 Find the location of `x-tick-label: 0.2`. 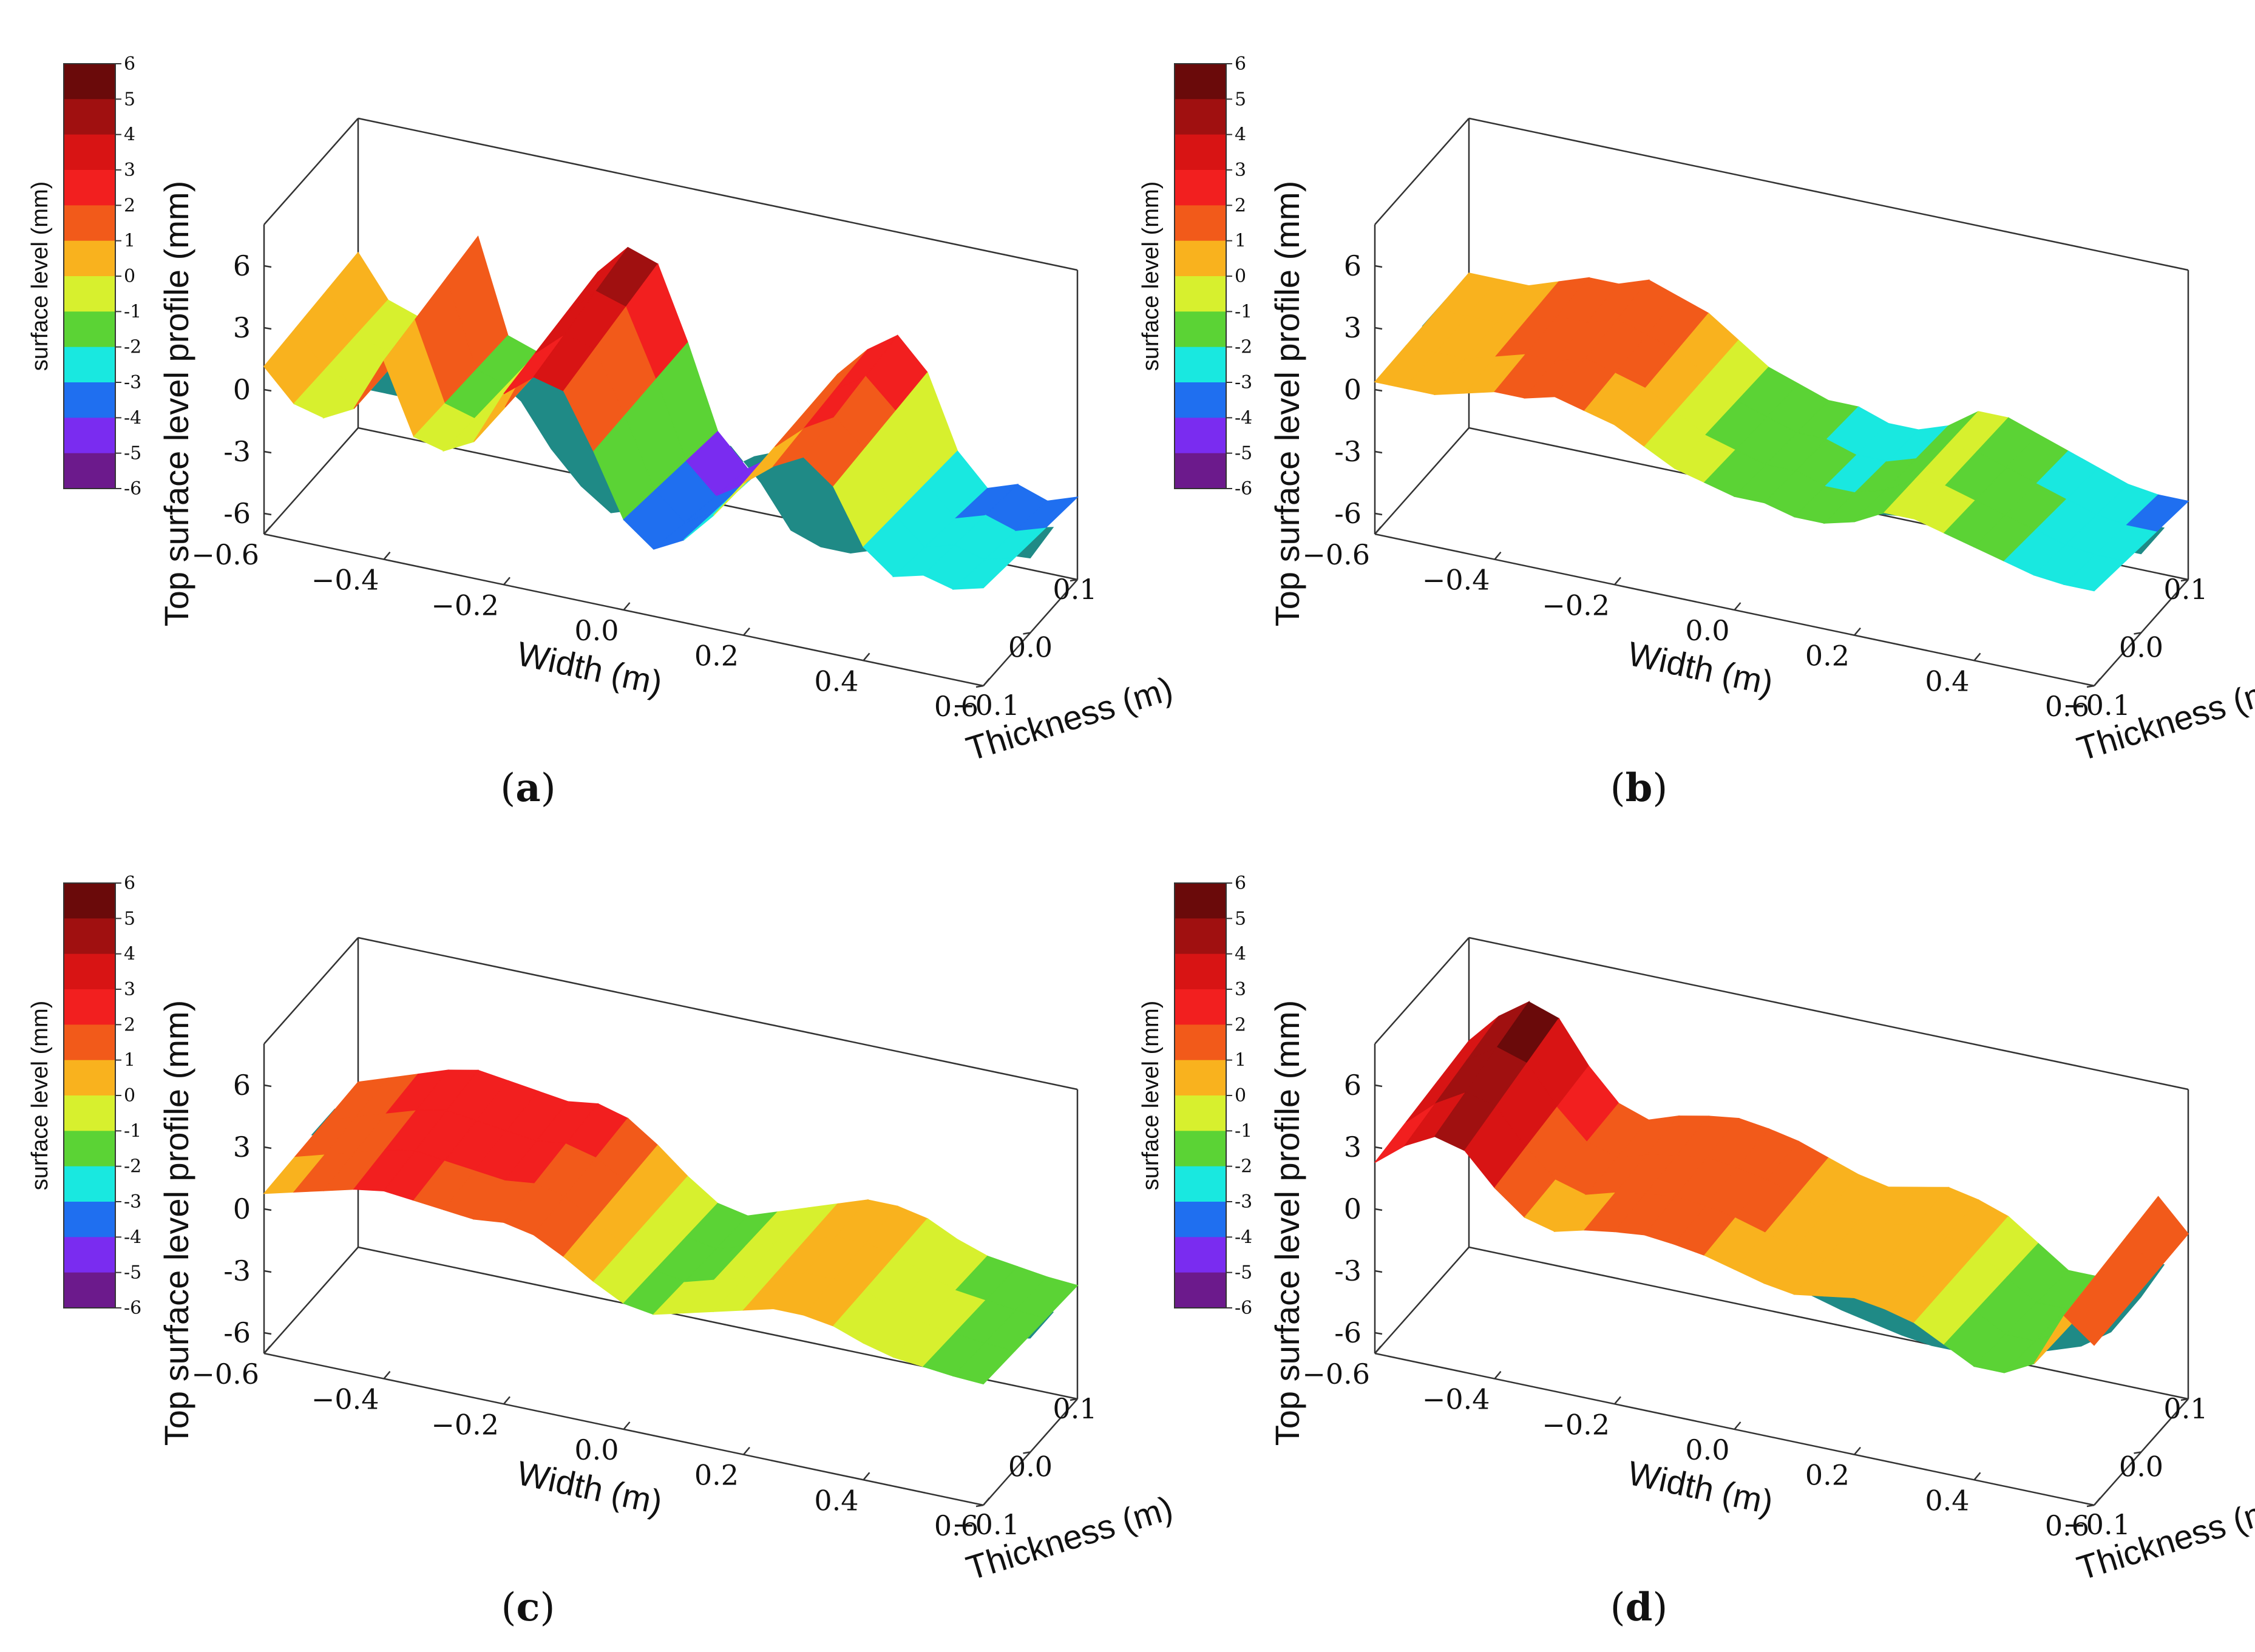

x-tick-label: 0.2 is located at coordinates (1827, 1475).